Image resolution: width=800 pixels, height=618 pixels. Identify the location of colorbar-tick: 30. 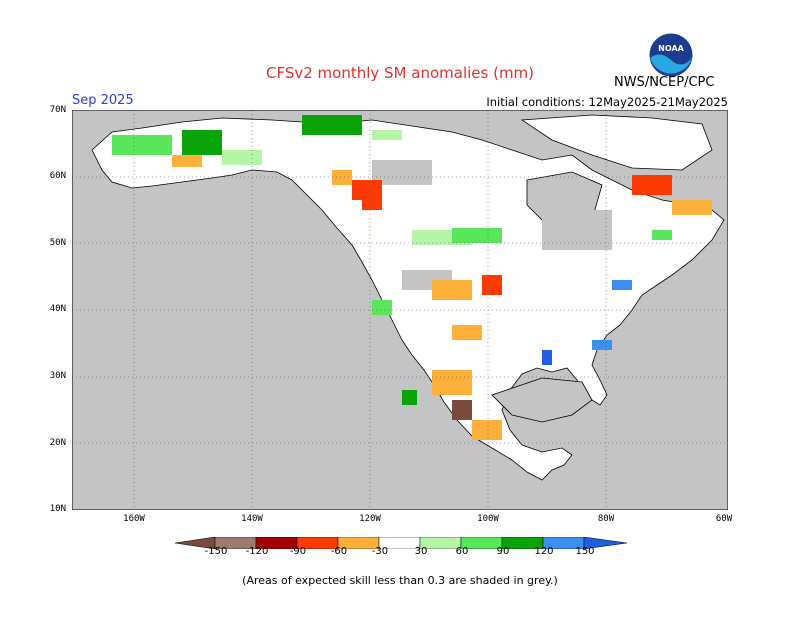
(421, 551).